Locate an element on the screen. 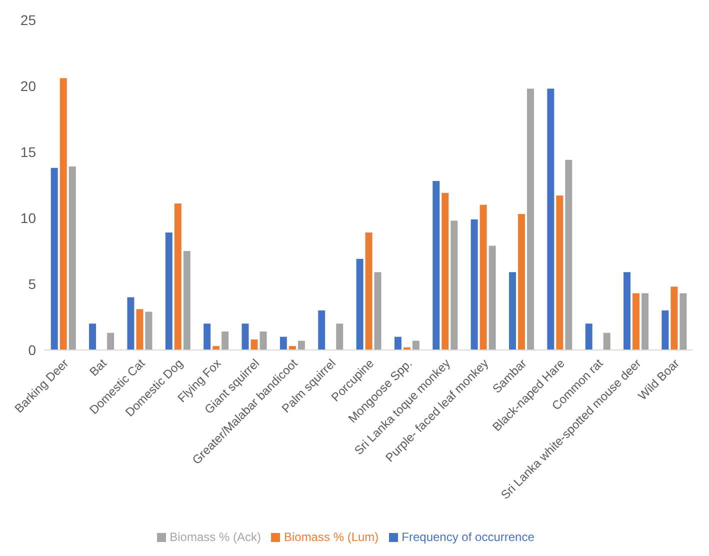  y-tick-label: 10 is located at coordinates (28, 218).